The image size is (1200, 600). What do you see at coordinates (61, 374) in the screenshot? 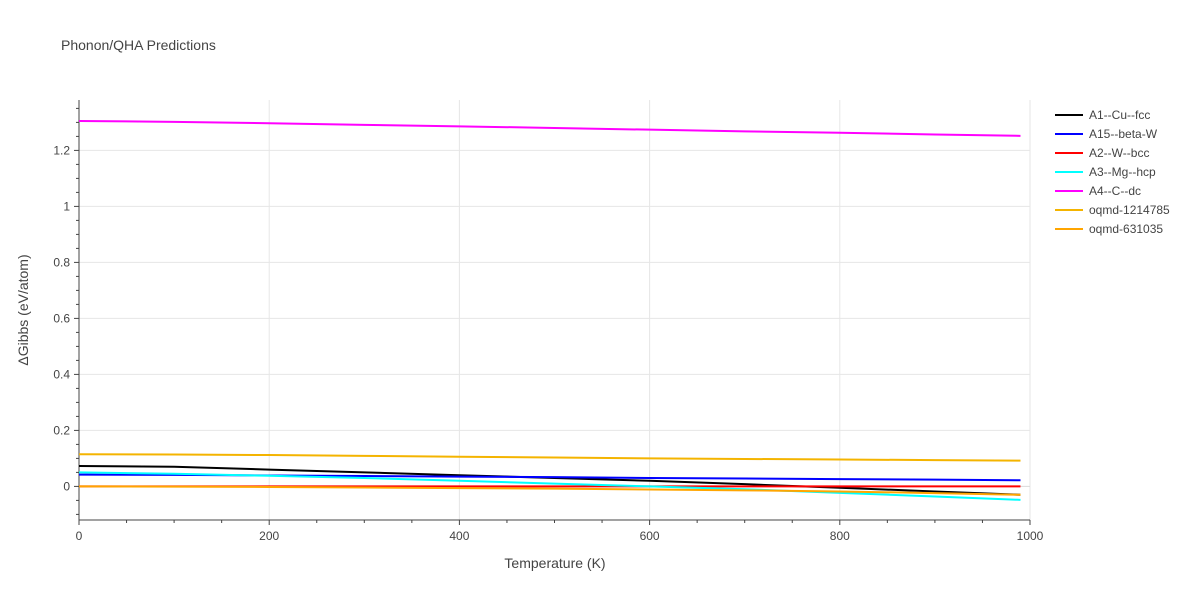
I see `y-tick-label: 0.4` at bounding box center [61, 374].